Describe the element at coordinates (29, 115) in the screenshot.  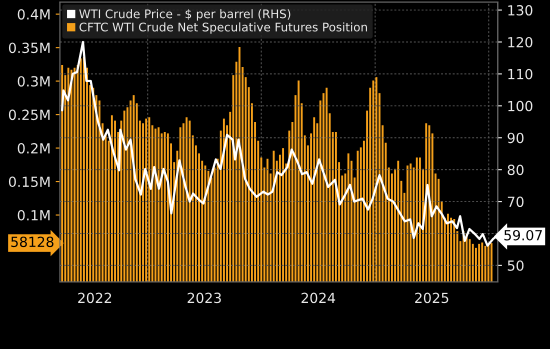
I see `y-tick-label: 0.25M` at that location.